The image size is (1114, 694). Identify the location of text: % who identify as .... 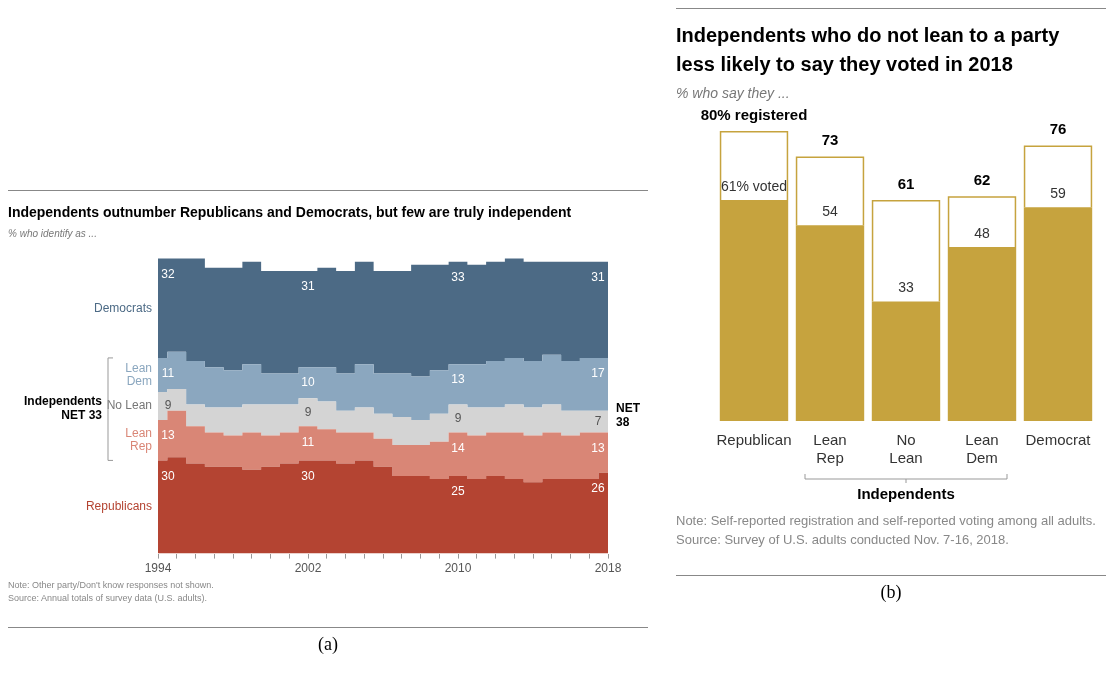
(53, 233).